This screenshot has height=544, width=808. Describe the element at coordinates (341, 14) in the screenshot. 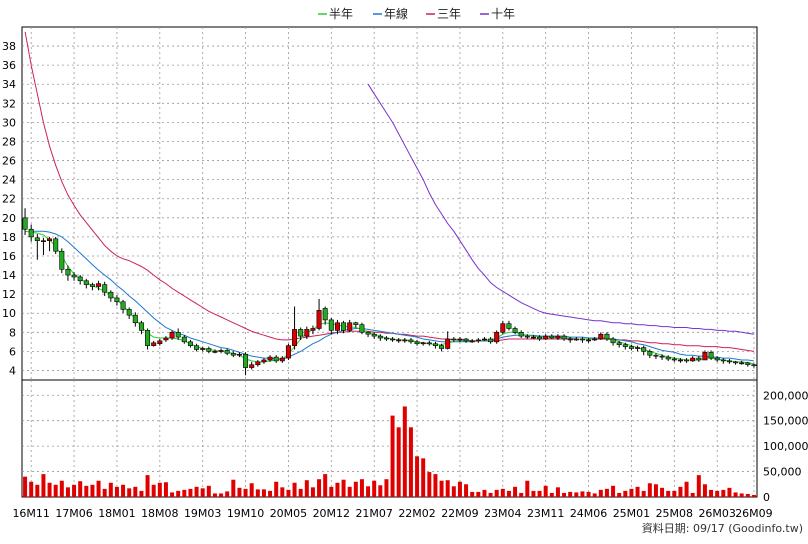

I see `legend-label: 半年` at that location.